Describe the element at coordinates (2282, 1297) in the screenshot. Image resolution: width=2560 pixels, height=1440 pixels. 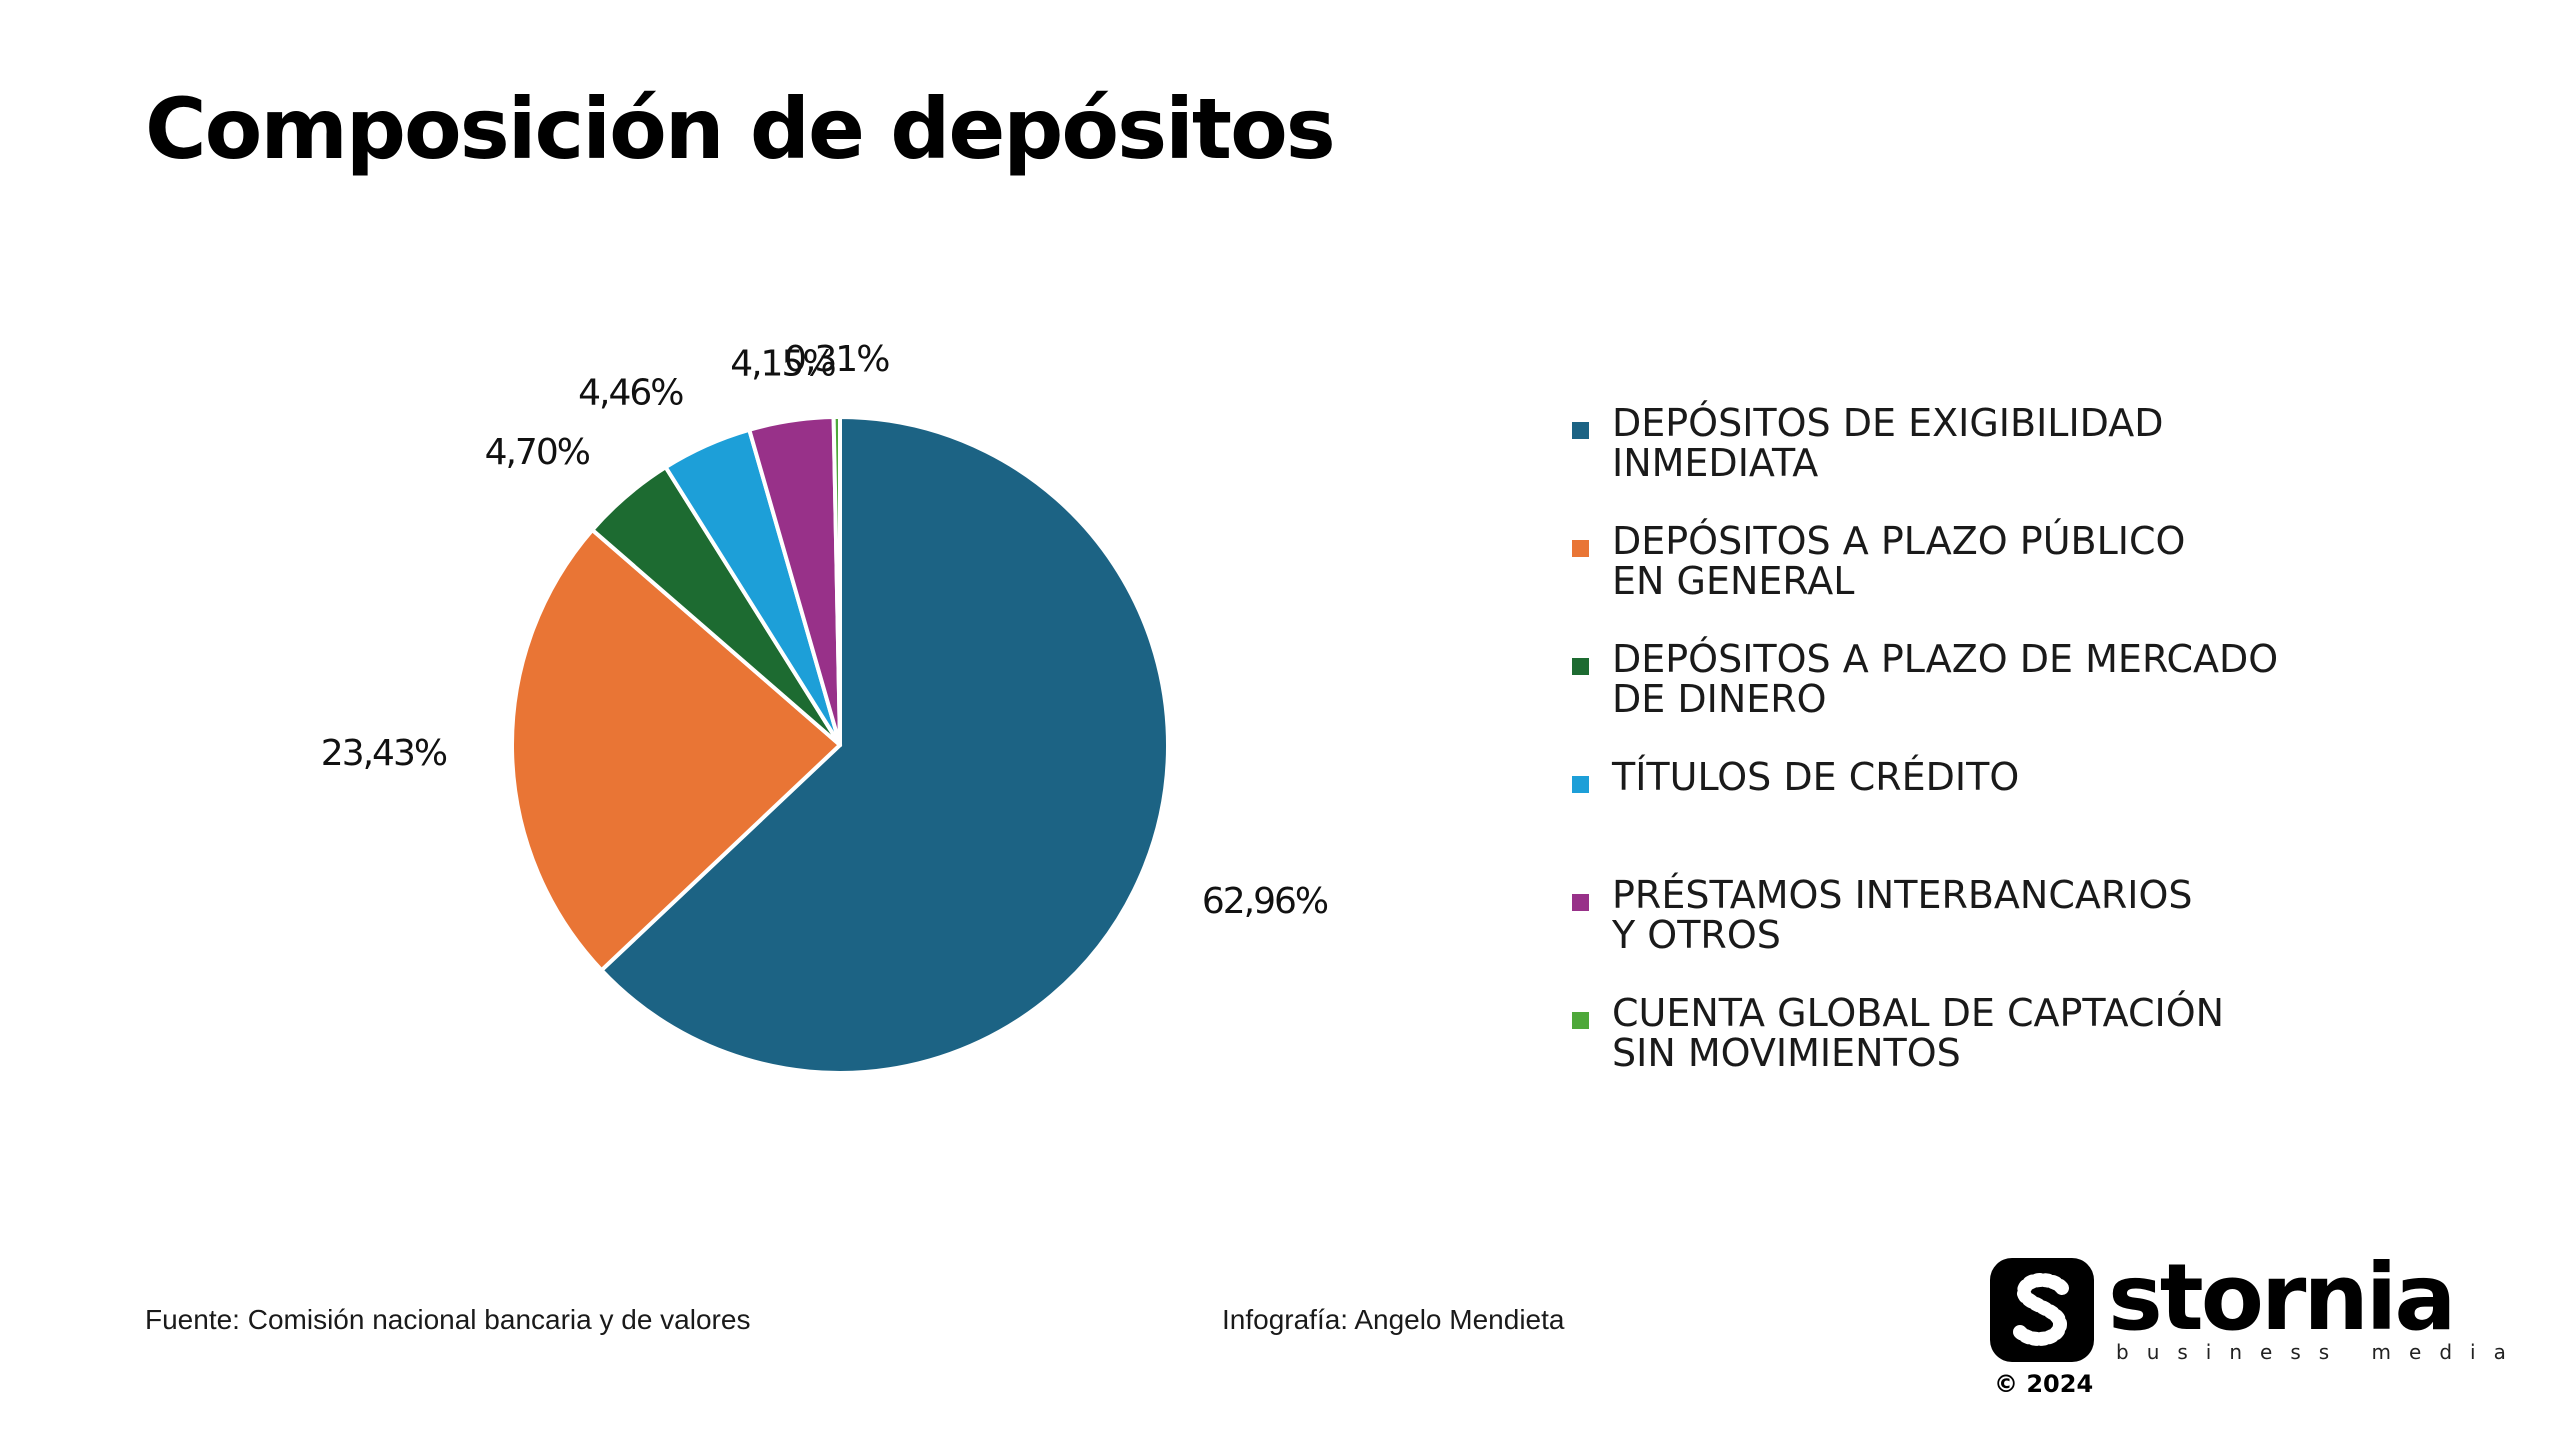
I see `brand-name: stornia` at that location.